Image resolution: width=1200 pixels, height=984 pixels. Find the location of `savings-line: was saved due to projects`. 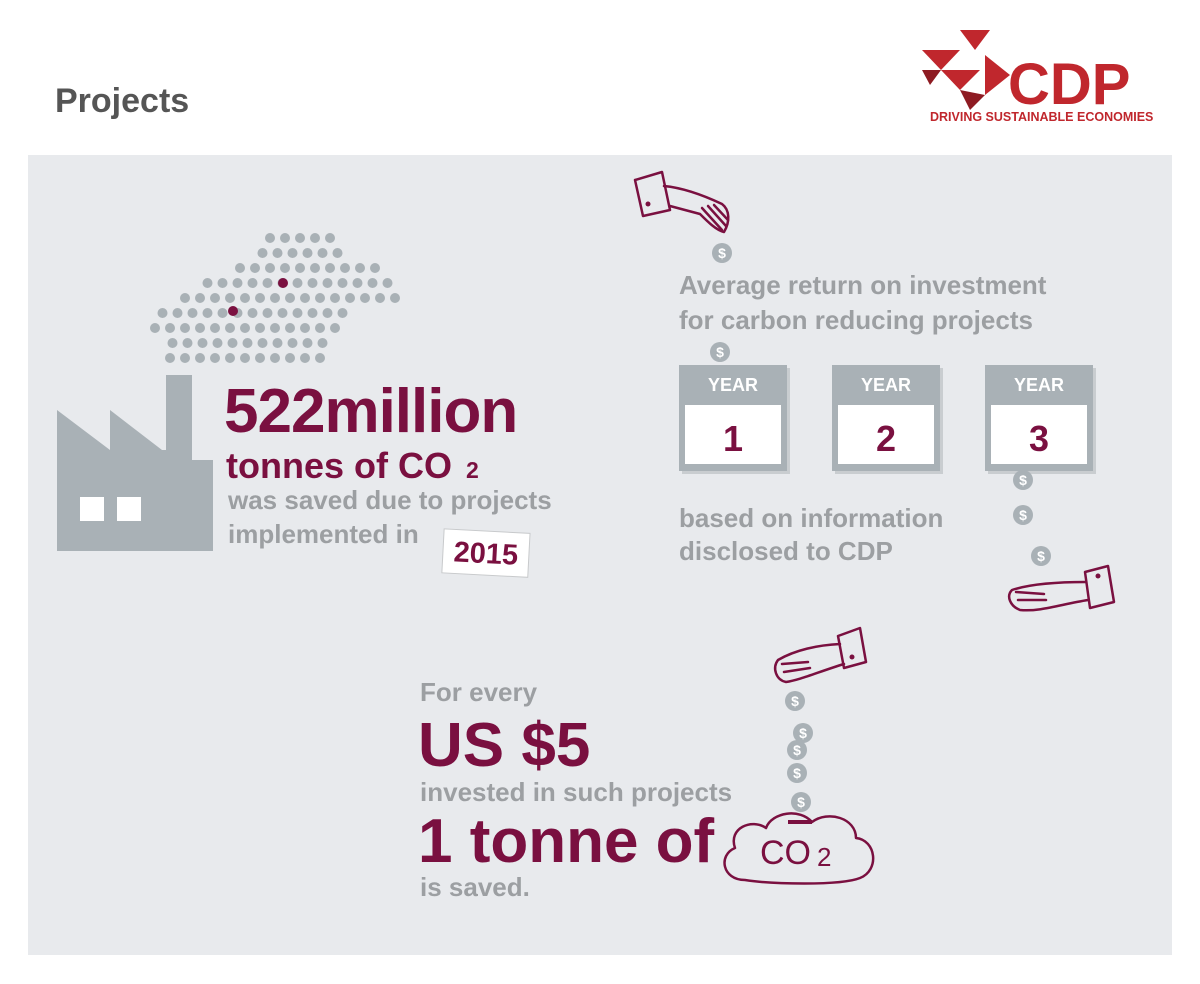

savings-line: was saved due to projects is located at coordinates (389, 500).